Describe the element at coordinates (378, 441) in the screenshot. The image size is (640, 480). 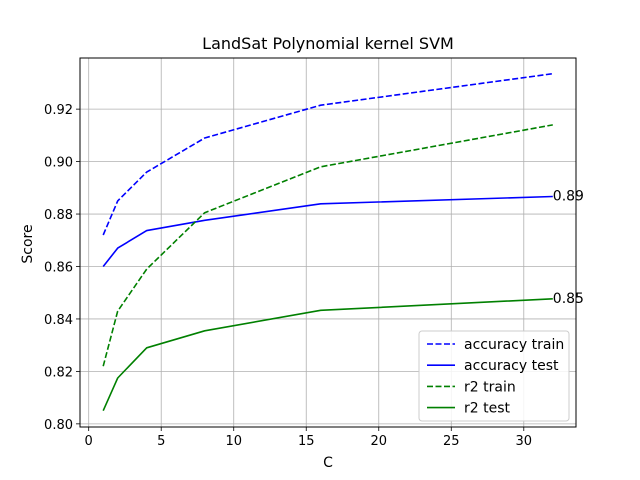
I see `x-tick-label: 20` at that location.